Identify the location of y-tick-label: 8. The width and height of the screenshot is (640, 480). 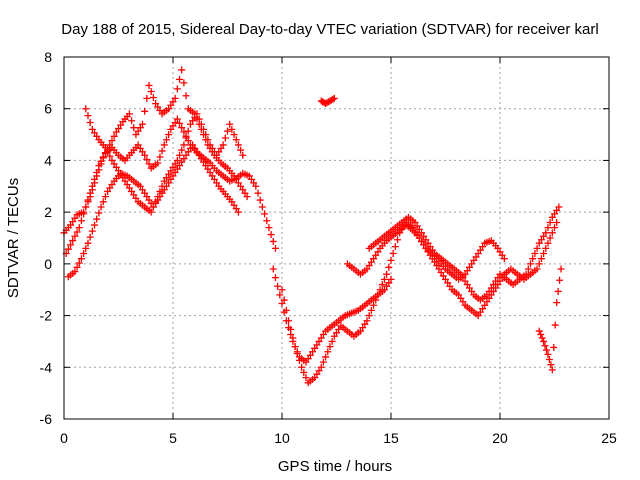
(48, 57).